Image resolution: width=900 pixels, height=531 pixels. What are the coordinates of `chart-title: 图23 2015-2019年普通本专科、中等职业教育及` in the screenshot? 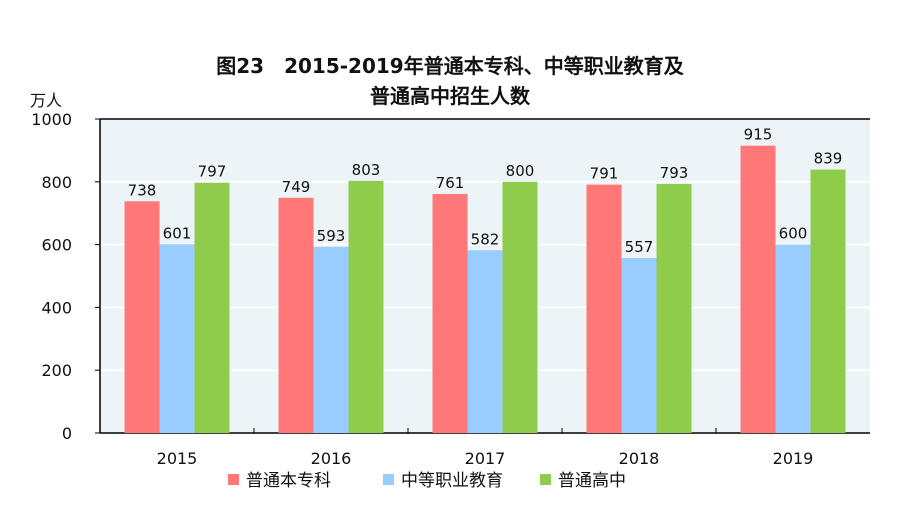 It's located at (450, 66).